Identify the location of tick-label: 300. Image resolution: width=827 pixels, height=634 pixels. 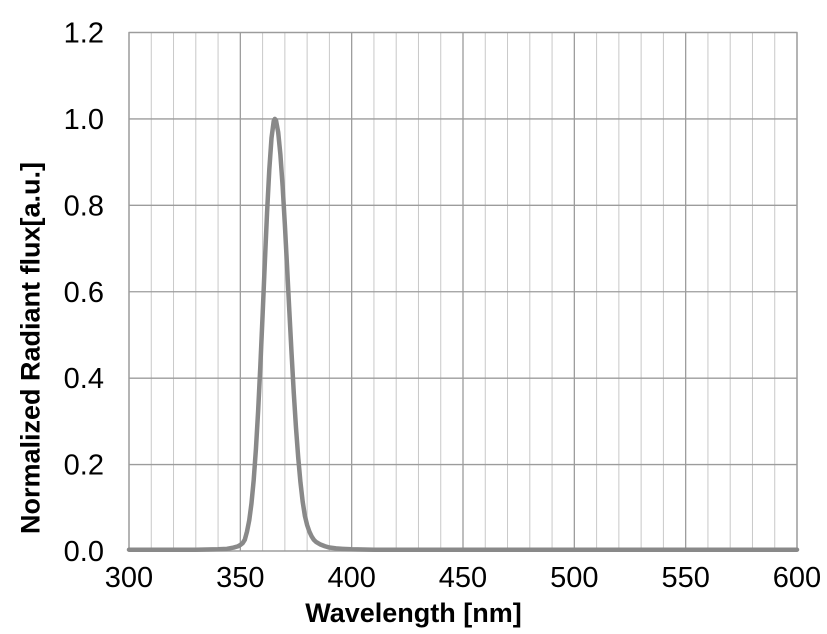
(129, 578).